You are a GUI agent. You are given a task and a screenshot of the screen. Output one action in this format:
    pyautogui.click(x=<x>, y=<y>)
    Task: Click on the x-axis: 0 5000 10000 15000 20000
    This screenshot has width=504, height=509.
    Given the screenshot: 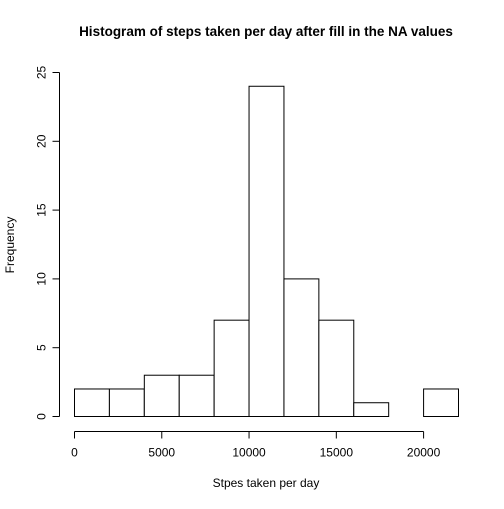 What is the action you would take?
    pyautogui.click(x=256, y=445)
    